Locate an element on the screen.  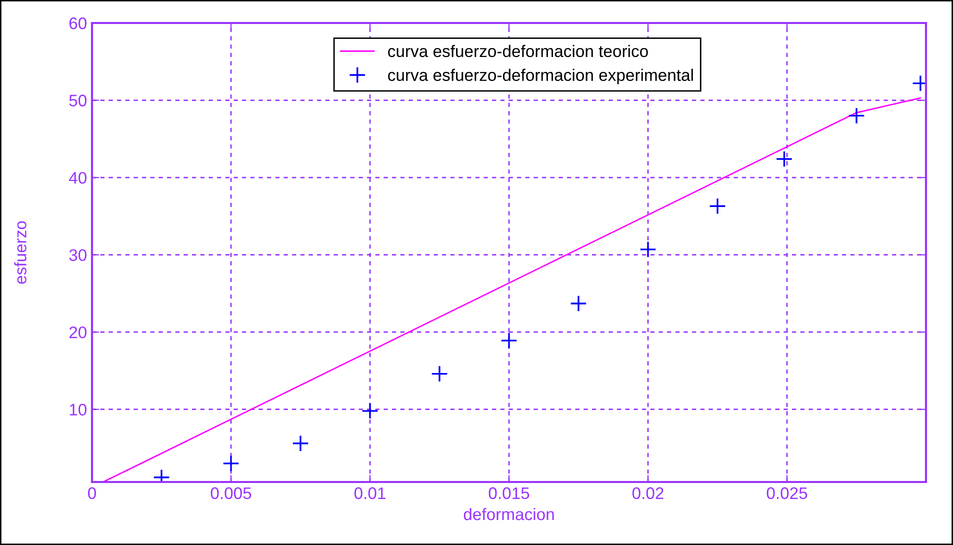
y-tick-label: 20 is located at coordinates (77, 332).